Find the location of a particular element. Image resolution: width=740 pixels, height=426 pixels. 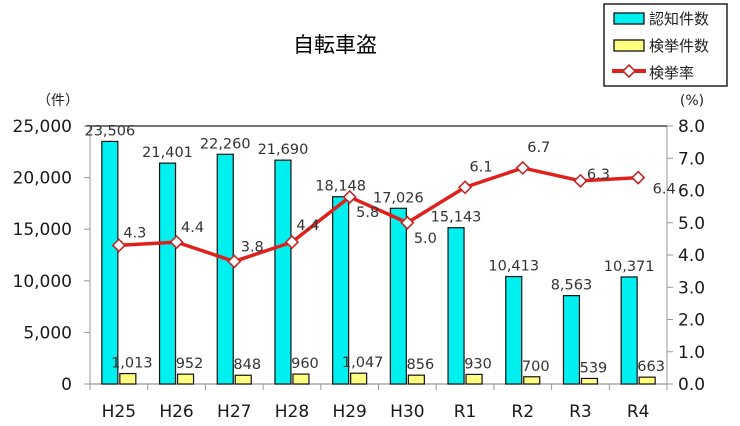

right-tick-label: 0.0 is located at coordinates (691, 385).